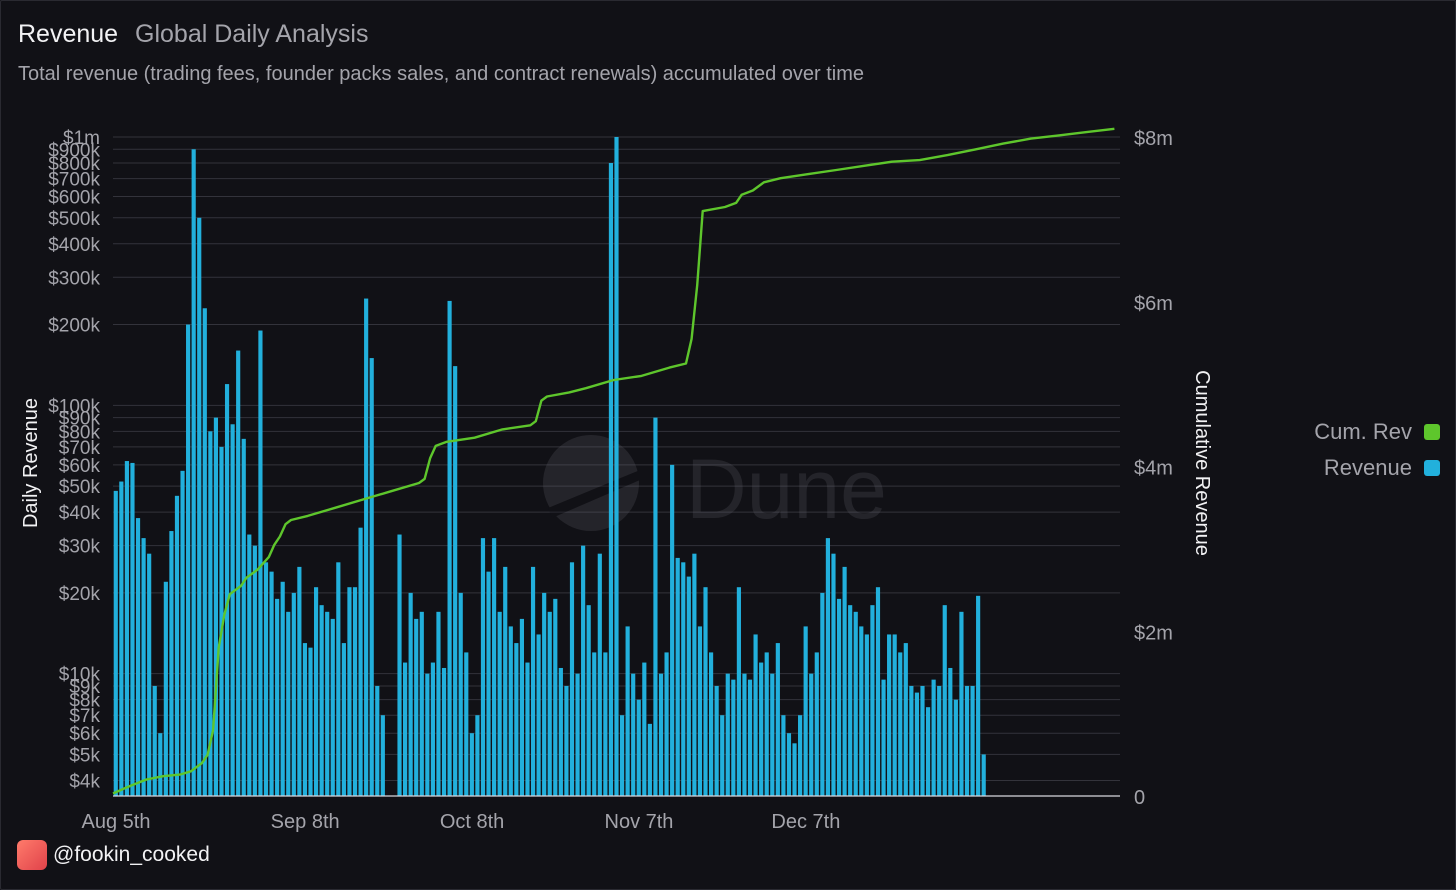 This screenshot has height=890, width=1456. I want to click on avatar-icon, so click(32, 855).